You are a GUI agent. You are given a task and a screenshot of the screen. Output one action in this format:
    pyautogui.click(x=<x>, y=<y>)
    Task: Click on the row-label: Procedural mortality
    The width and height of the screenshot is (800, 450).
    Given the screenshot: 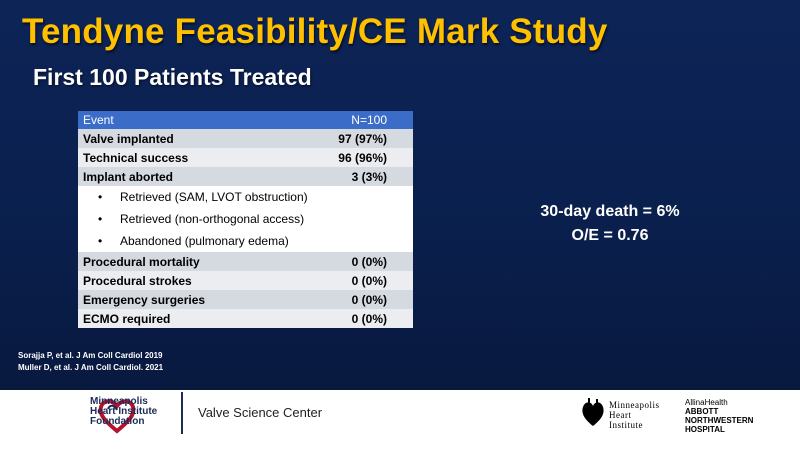 What is the action you would take?
    pyautogui.click(x=192, y=261)
    